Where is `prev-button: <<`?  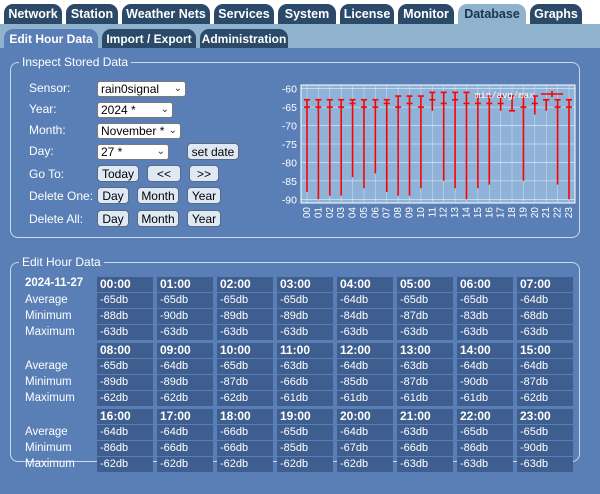 prev-button: << is located at coordinates (164, 173).